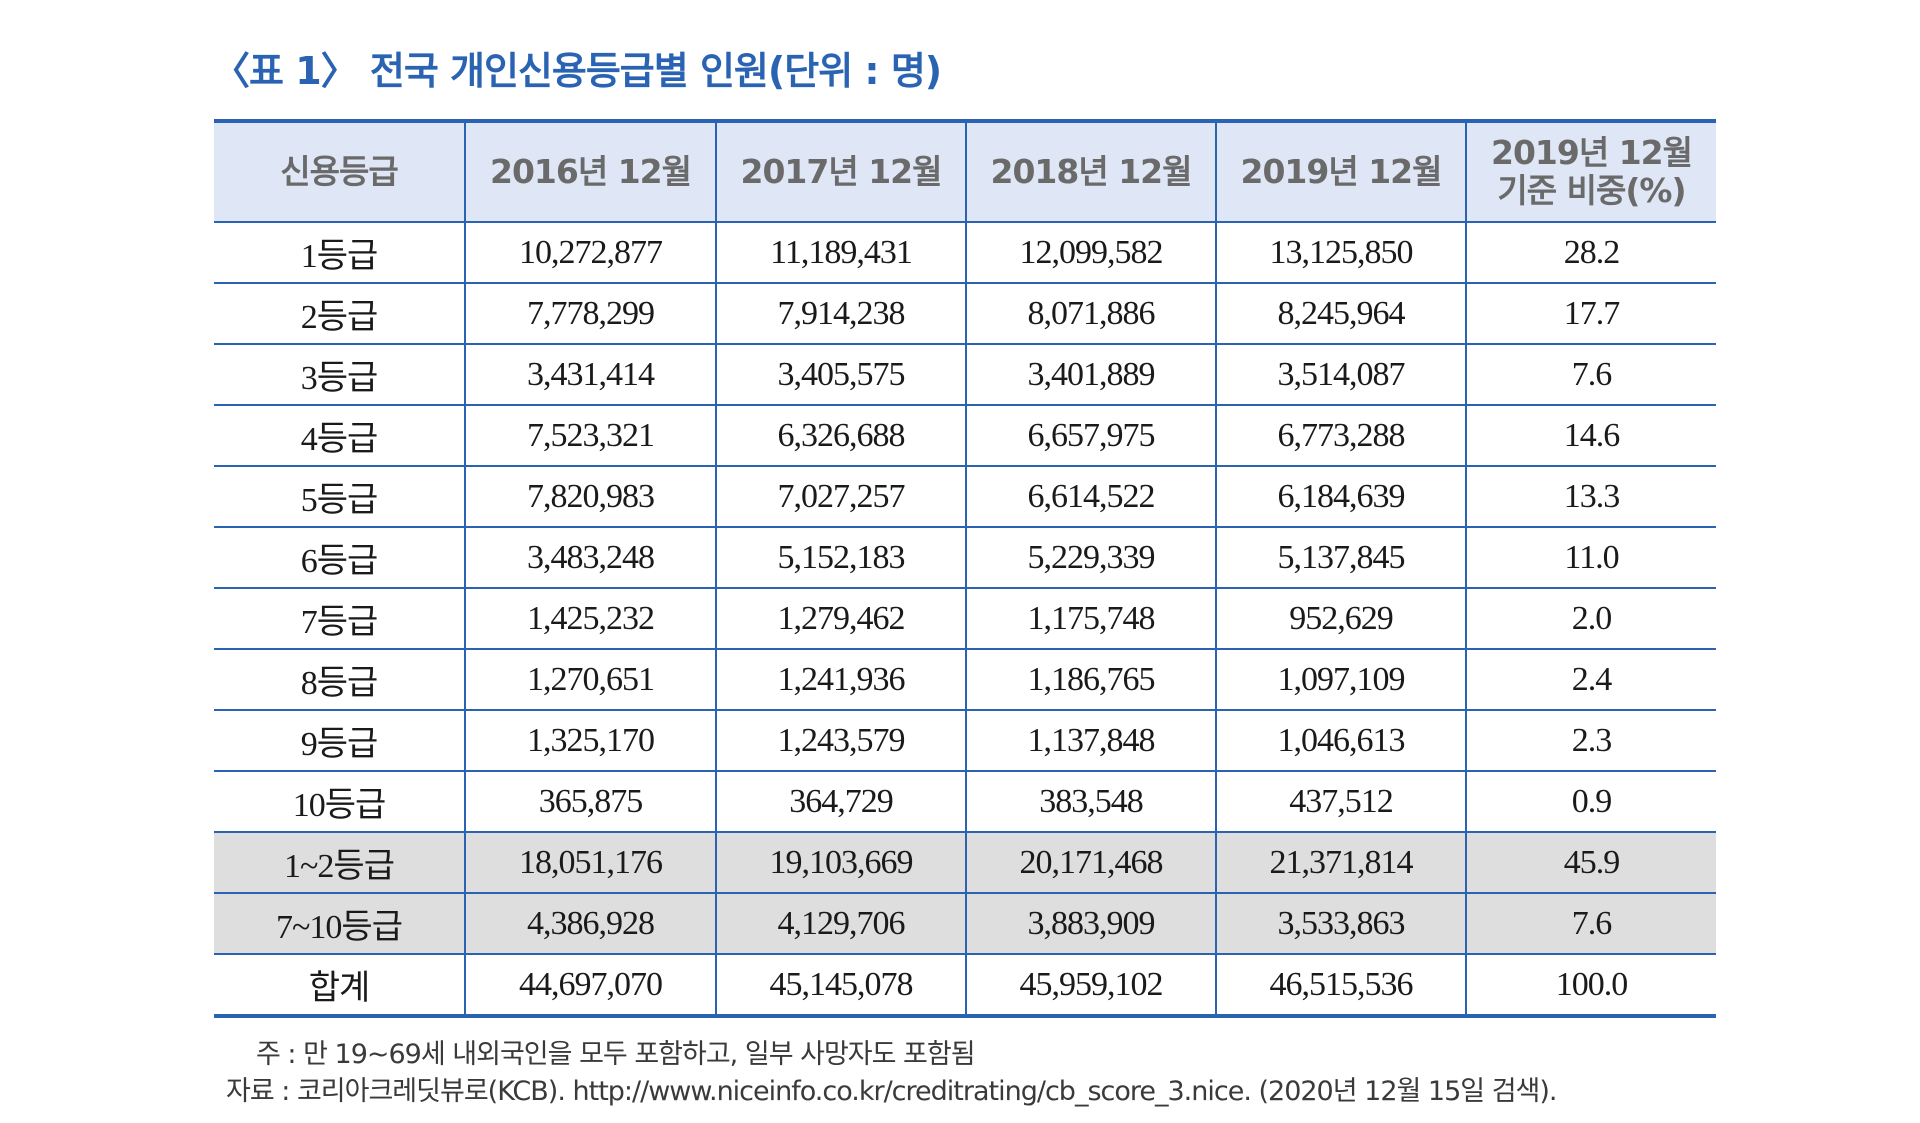  Describe the element at coordinates (590, 741) in the screenshot. I see `value-cell: 1,325,170` at that location.